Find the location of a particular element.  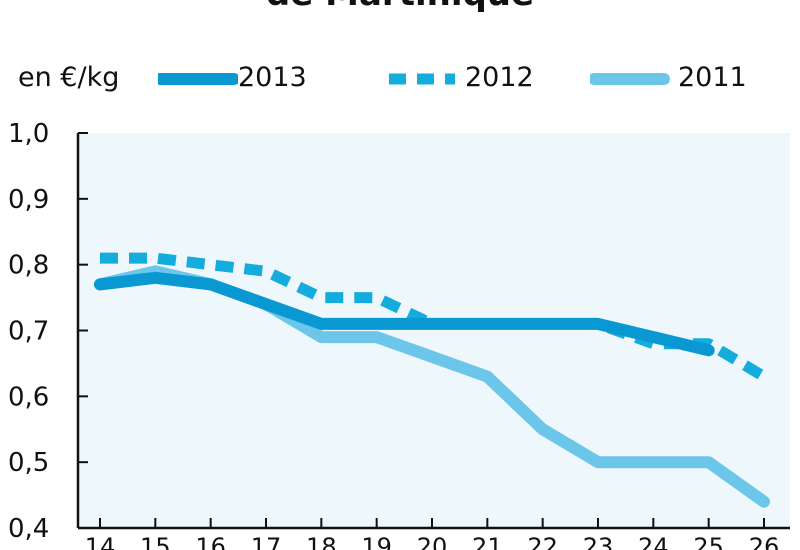

y-tick-label-2: 0,8 is located at coordinates (28, 266).